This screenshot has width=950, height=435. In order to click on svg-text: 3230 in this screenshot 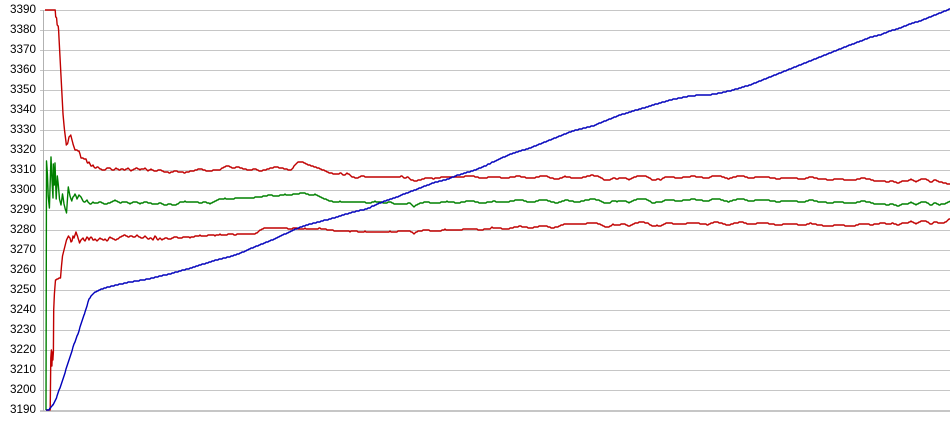, I will do `click(23, 329)`.